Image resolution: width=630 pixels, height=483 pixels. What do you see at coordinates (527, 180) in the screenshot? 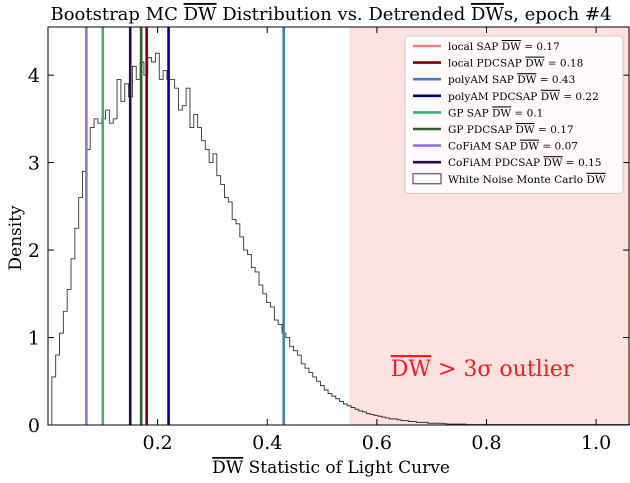
I see `legend-label-histogram: White Noise Monte Carlo DW` at bounding box center [527, 180].